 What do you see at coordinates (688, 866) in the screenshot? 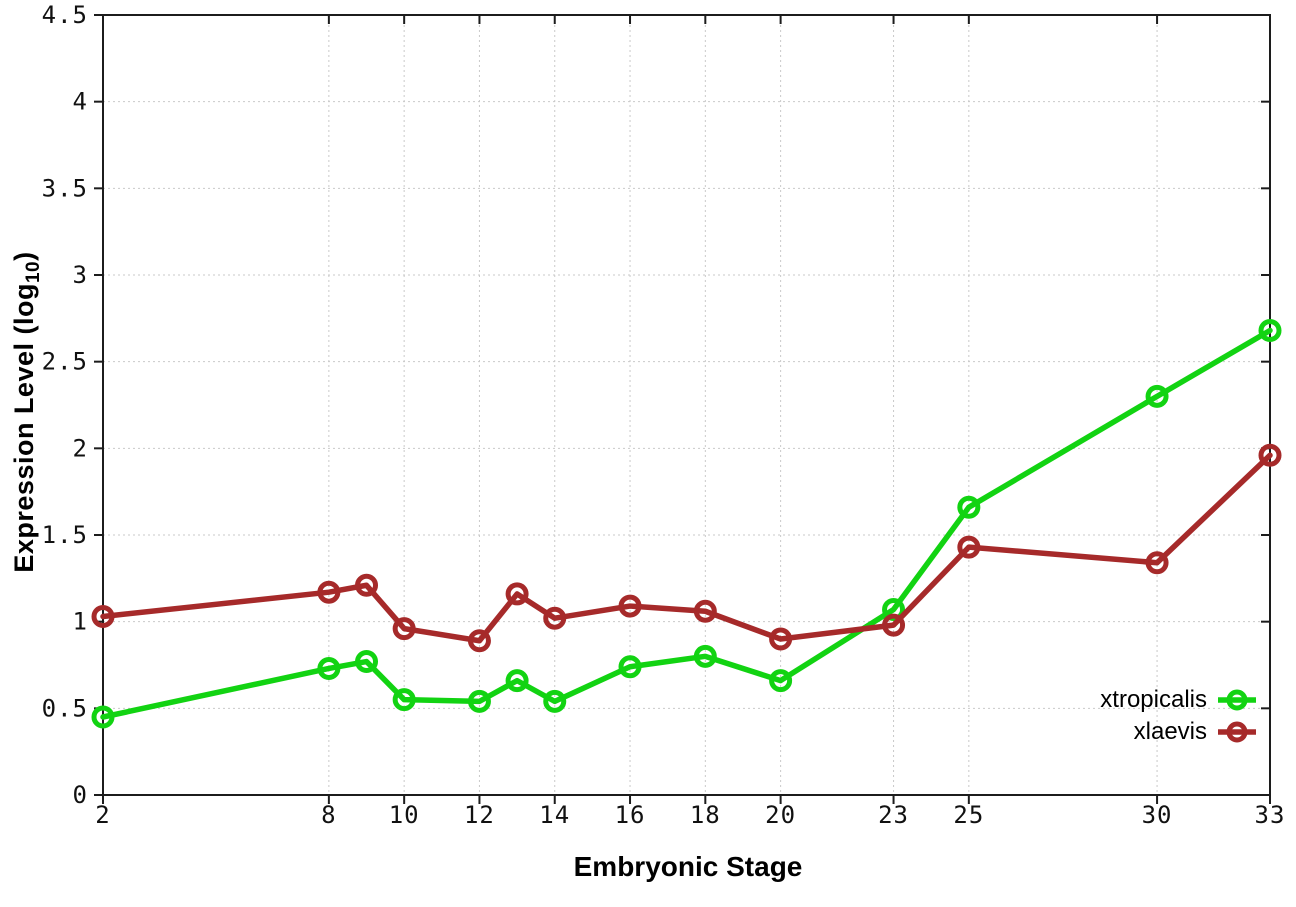
I see `x-axis-label: Embryonic Stage` at bounding box center [688, 866].